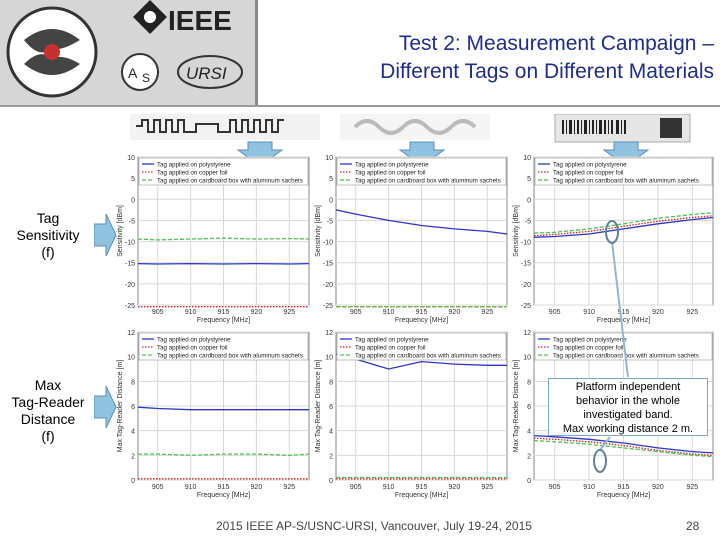  Describe the element at coordinates (124, 49) in the screenshot. I see `logo-graphics: IEEE A S URSI` at that location.